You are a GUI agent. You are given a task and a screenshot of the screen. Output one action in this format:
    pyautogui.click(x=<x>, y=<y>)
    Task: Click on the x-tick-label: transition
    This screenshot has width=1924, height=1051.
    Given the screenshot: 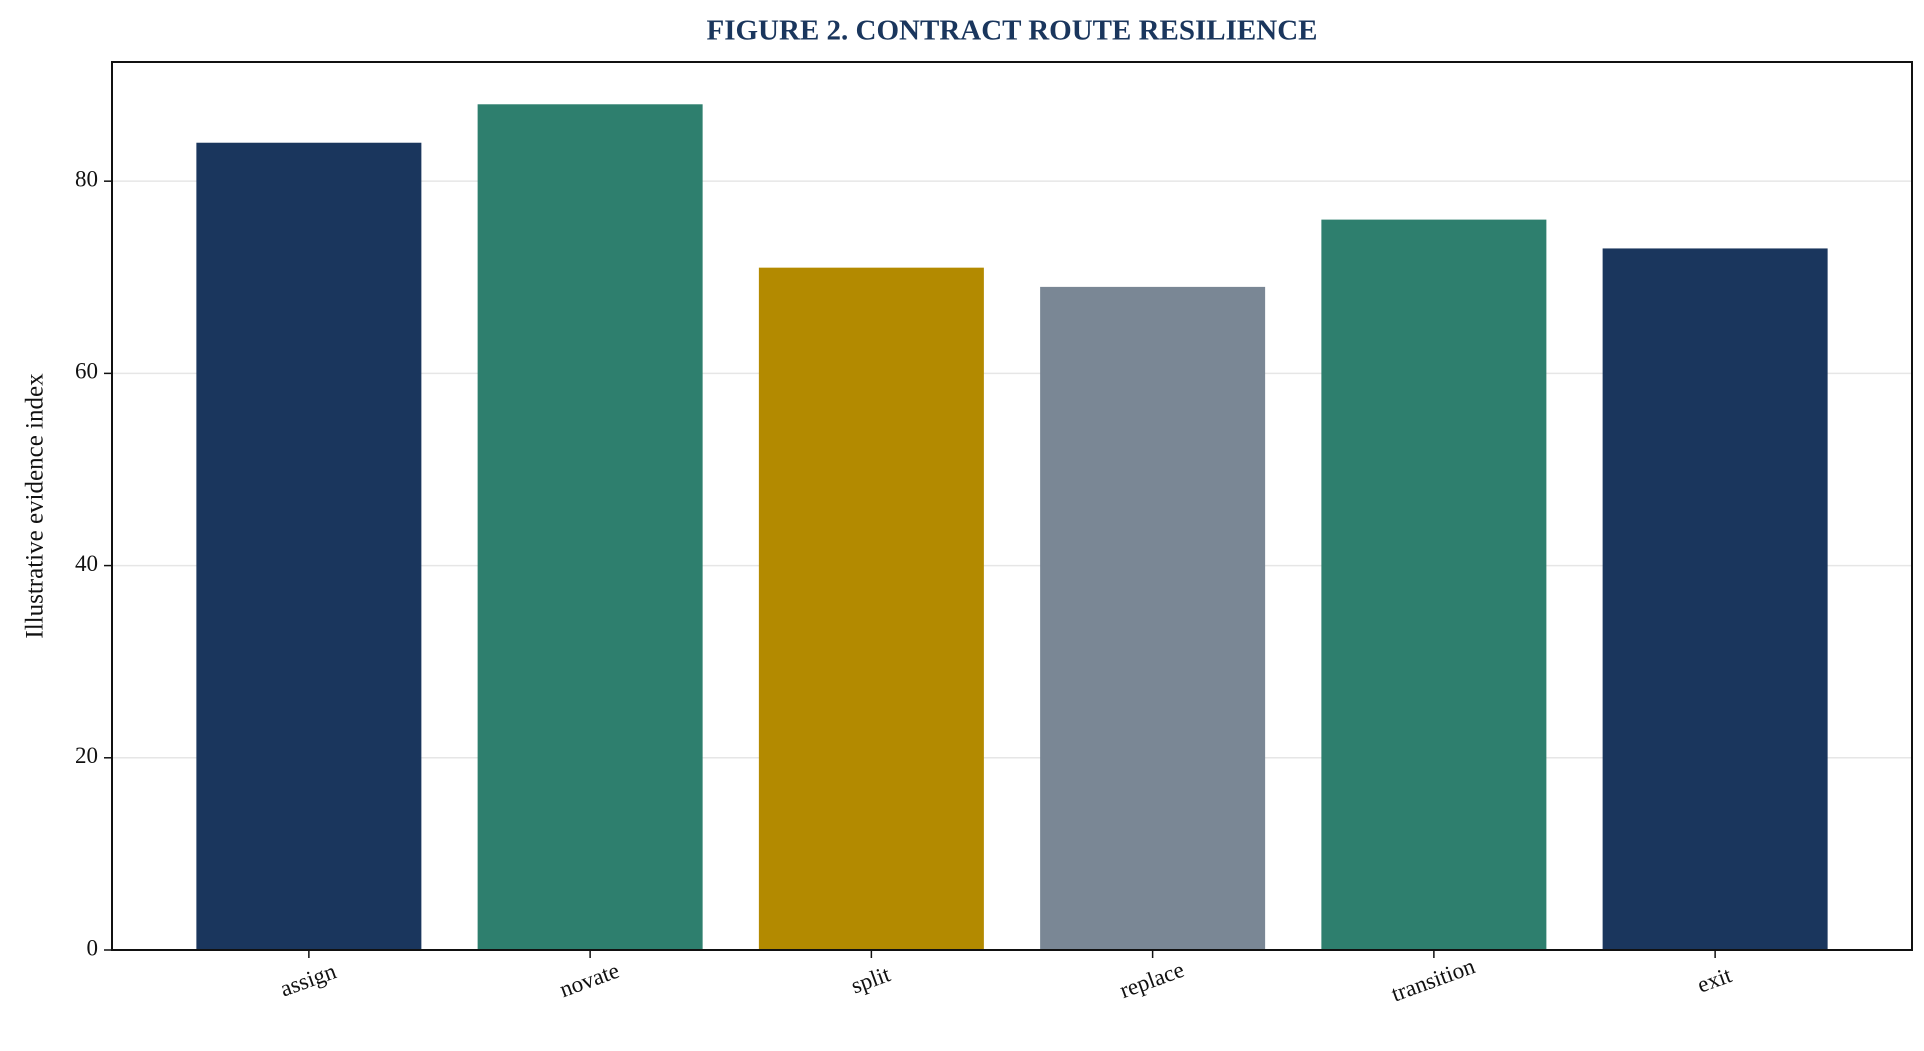 What is the action you would take?
    pyautogui.click(x=1433, y=979)
    